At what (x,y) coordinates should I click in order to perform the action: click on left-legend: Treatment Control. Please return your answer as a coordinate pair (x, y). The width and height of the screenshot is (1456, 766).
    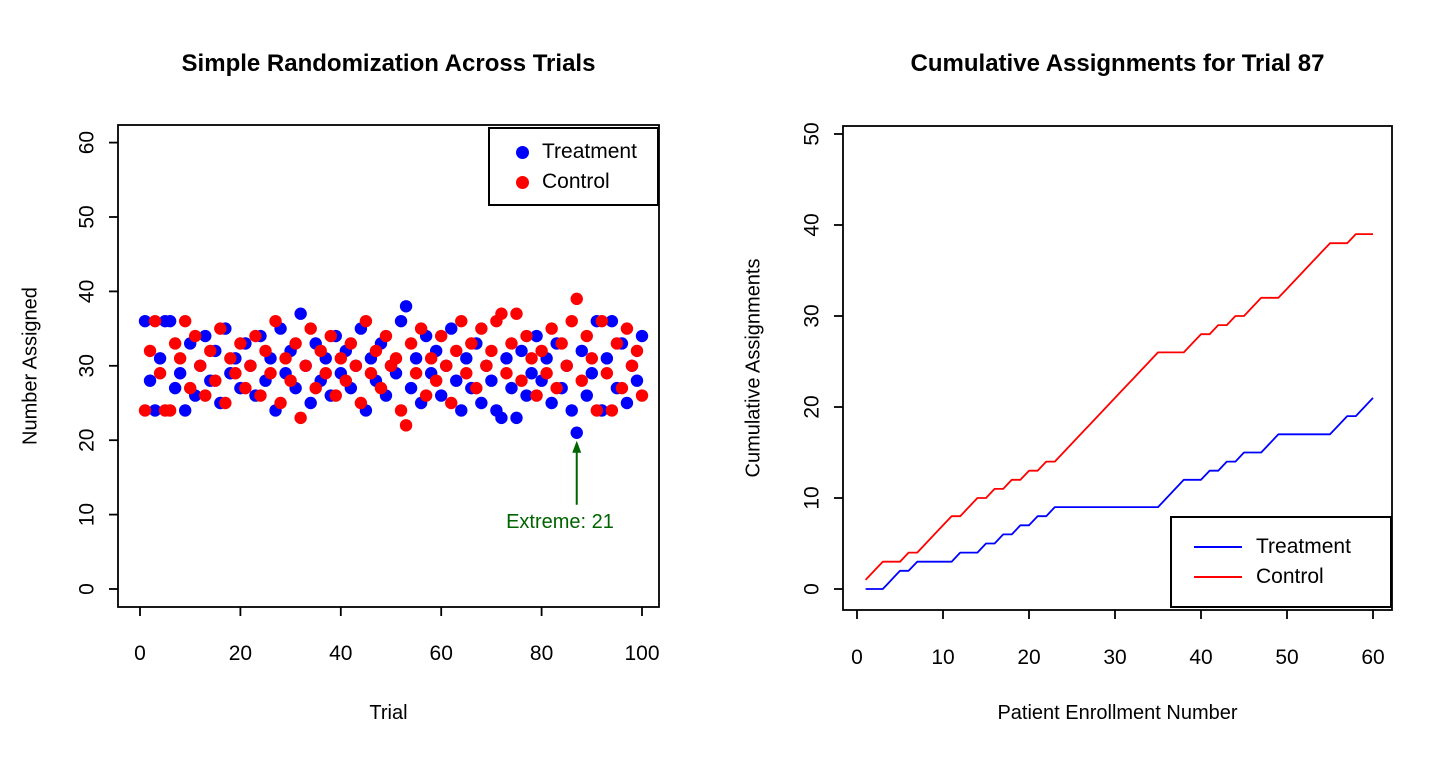
    Looking at the image, I should click on (573, 166).